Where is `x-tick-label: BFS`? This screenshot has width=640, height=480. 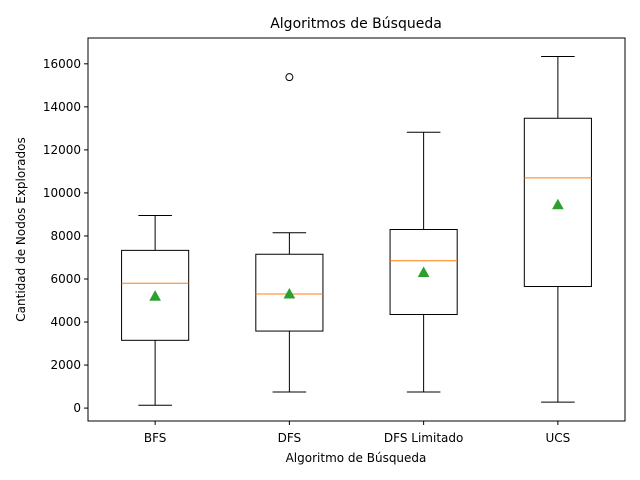 x-tick-label: BFS is located at coordinates (155, 438).